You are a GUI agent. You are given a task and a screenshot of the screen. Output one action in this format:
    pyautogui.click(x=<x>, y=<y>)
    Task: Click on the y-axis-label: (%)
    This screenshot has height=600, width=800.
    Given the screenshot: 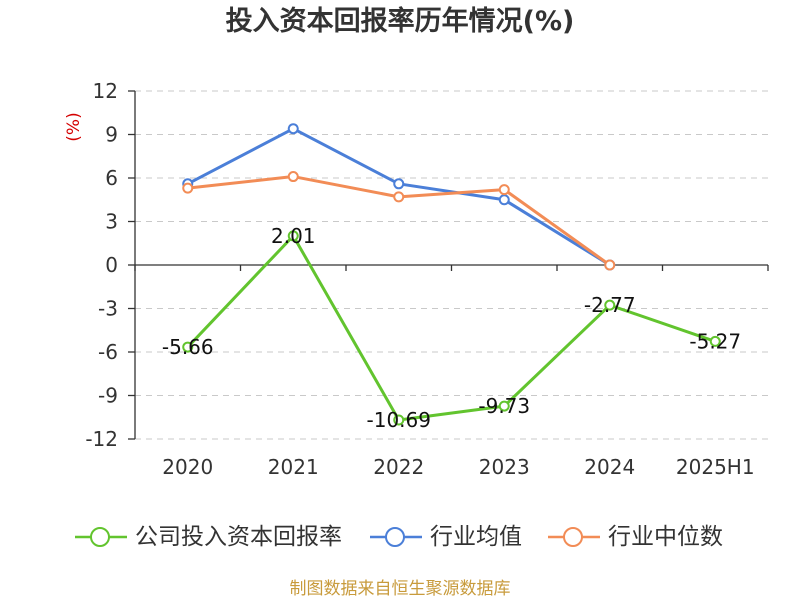 What is the action you would take?
    pyautogui.click(x=74, y=126)
    